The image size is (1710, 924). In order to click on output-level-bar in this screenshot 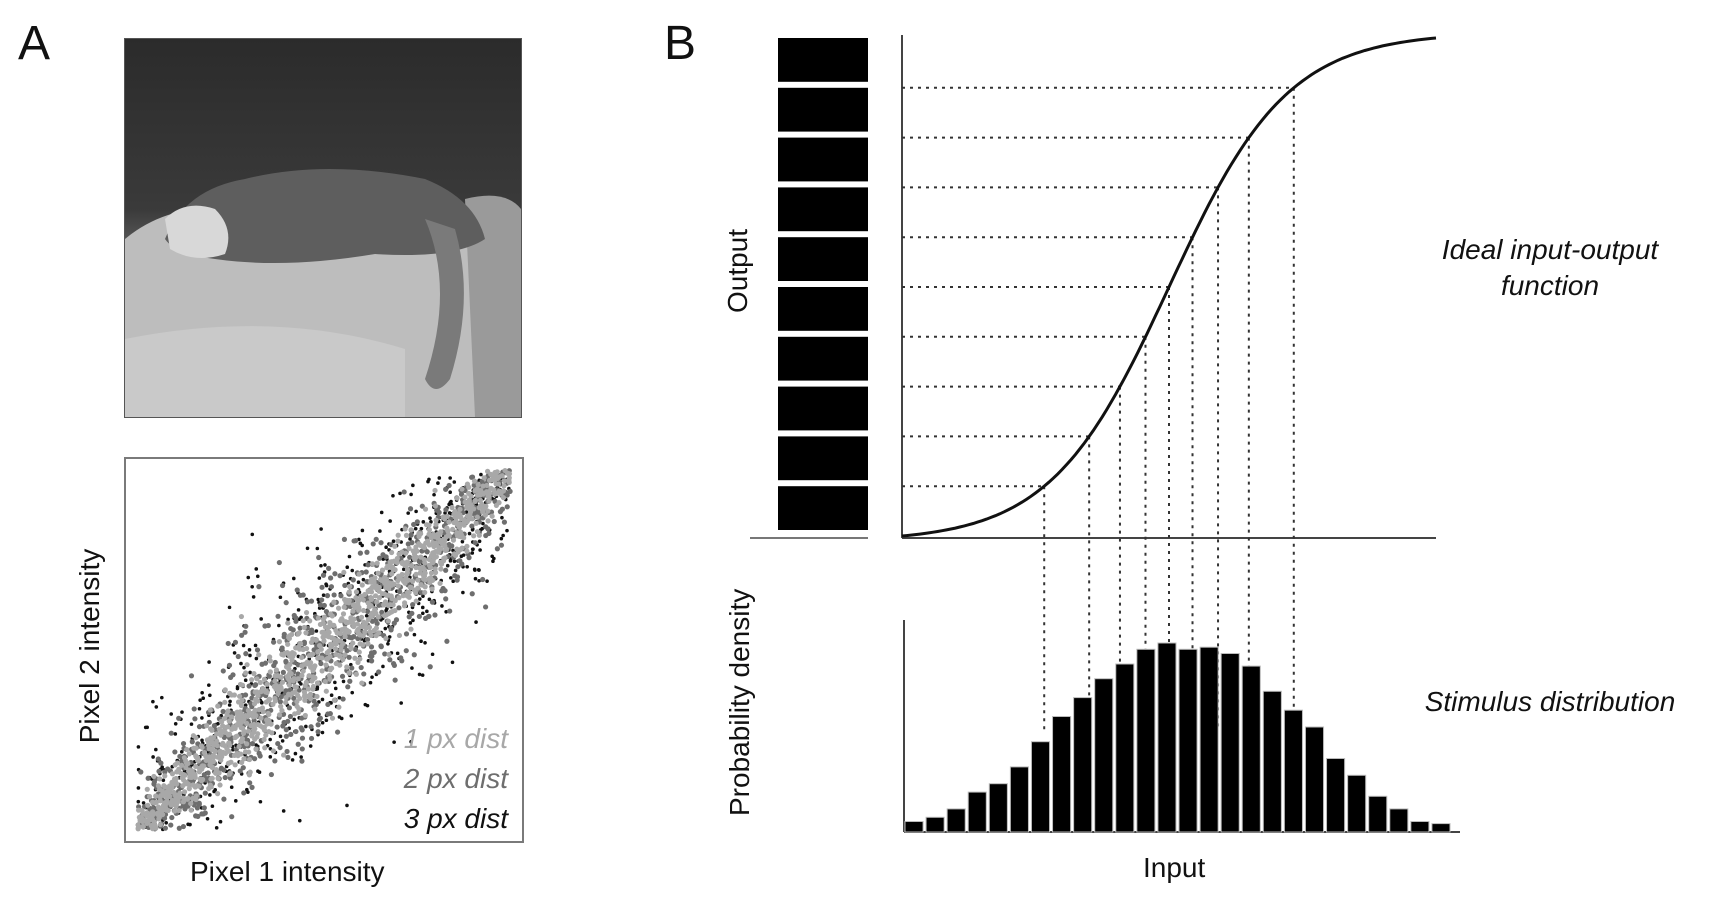, I will do `click(823, 408)`.